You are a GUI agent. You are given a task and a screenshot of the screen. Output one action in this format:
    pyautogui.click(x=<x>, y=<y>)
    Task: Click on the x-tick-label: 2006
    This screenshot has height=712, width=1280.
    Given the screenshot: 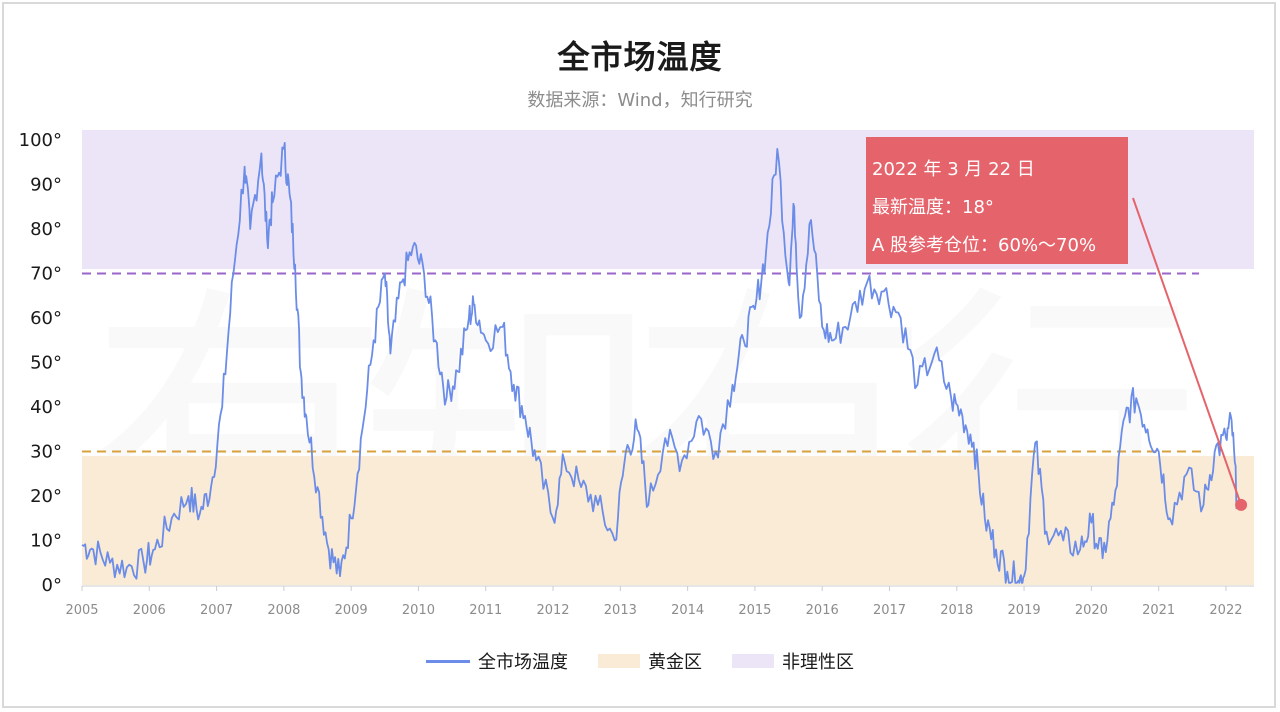 What is the action you would take?
    pyautogui.click(x=149, y=610)
    